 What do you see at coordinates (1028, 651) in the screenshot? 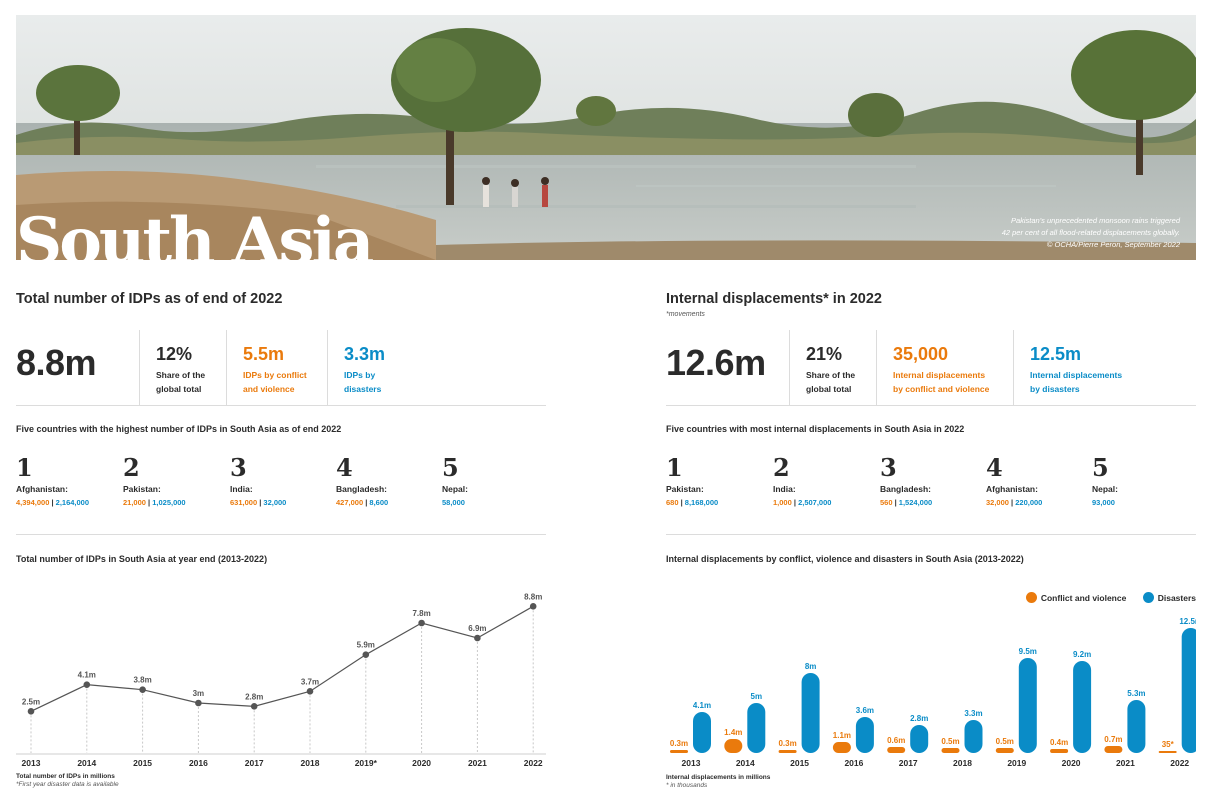
I see `bar-label-disasters: 9.5m` at bounding box center [1028, 651].